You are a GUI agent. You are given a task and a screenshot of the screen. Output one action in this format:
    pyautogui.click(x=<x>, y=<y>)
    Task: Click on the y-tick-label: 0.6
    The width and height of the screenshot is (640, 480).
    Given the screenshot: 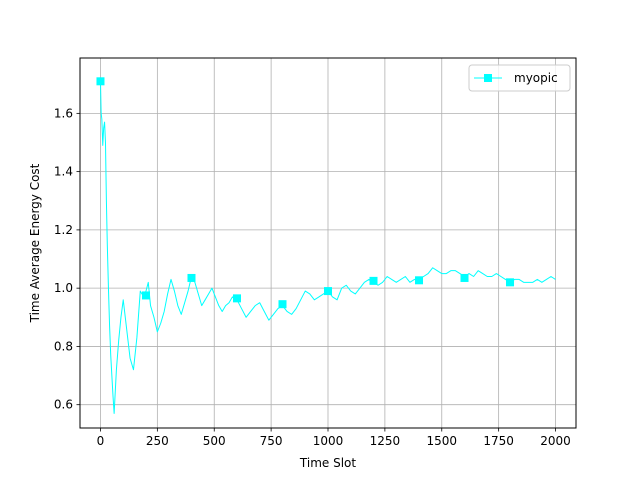 What is the action you would take?
    pyautogui.click(x=63, y=405)
    